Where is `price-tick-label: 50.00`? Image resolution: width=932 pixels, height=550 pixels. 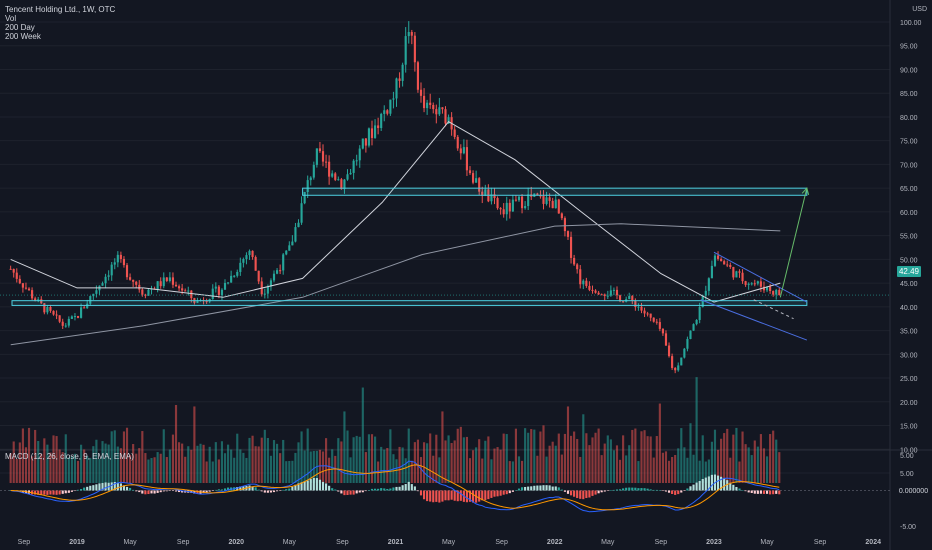 price-tick-label: 50.00 is located at coordinates (909, 260).